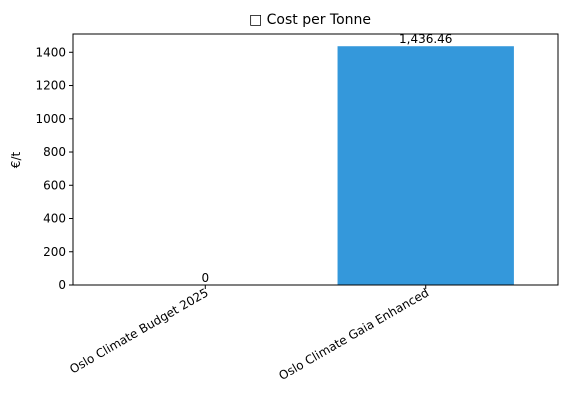 This screenshot has height=419, width=572. What do you see at coordinates (50, 86) in the screenshot?
I see `y-tick-label-7: 1200` at bounding box center [50, 86].